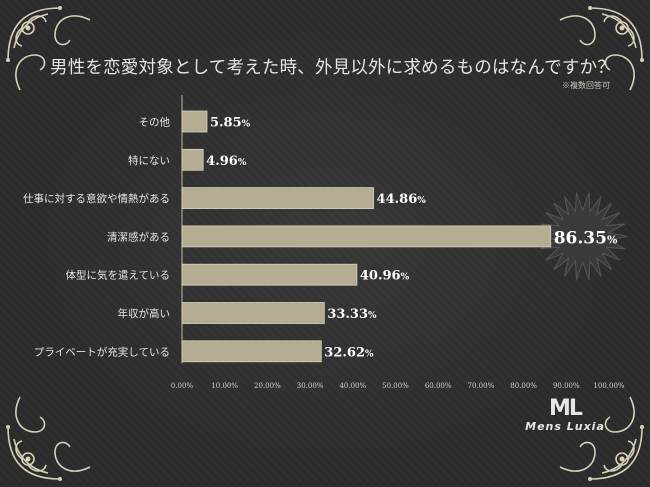 This screenshot has width=650, height=487. I want to click on x-tick-label: 40.00%, so click(352, 386).